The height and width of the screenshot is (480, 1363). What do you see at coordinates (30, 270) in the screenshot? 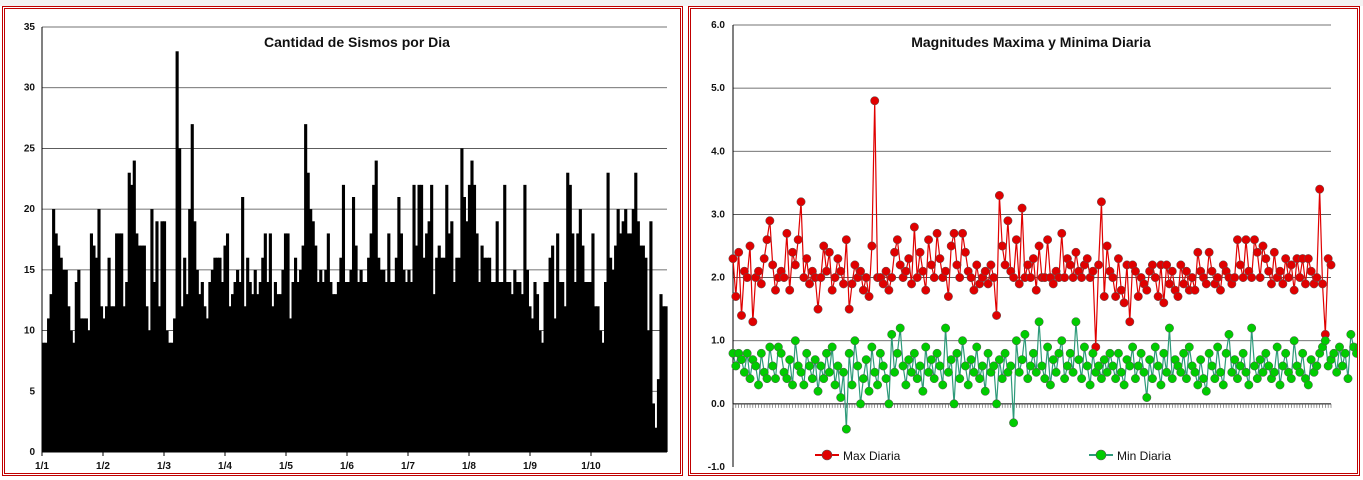
I see `y-tick-label: 15` at bounding box center [30, 270].